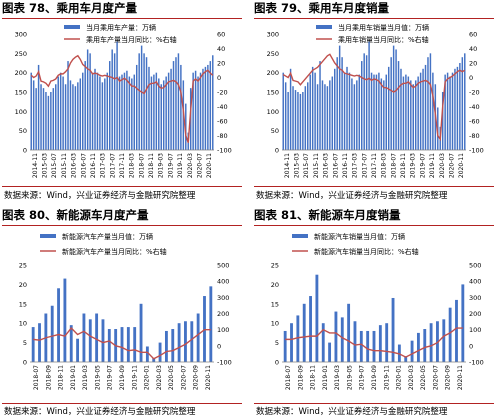 The height and width of the screenshot is (418, 500). What do you see at coordinates (393, 165) in the screenshot?
I see `x-tick-label: 2018-07` at bounding box center [393, 165].